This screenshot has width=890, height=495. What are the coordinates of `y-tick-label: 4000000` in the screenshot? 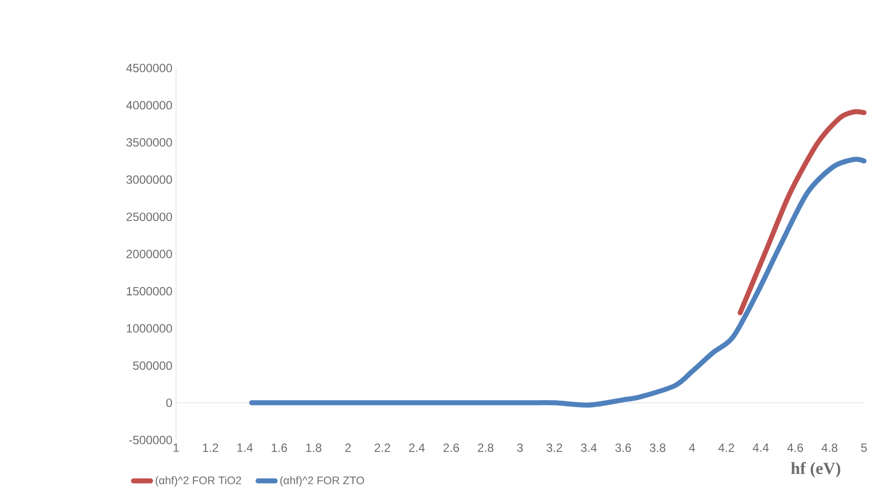 It's located at (149, 105).